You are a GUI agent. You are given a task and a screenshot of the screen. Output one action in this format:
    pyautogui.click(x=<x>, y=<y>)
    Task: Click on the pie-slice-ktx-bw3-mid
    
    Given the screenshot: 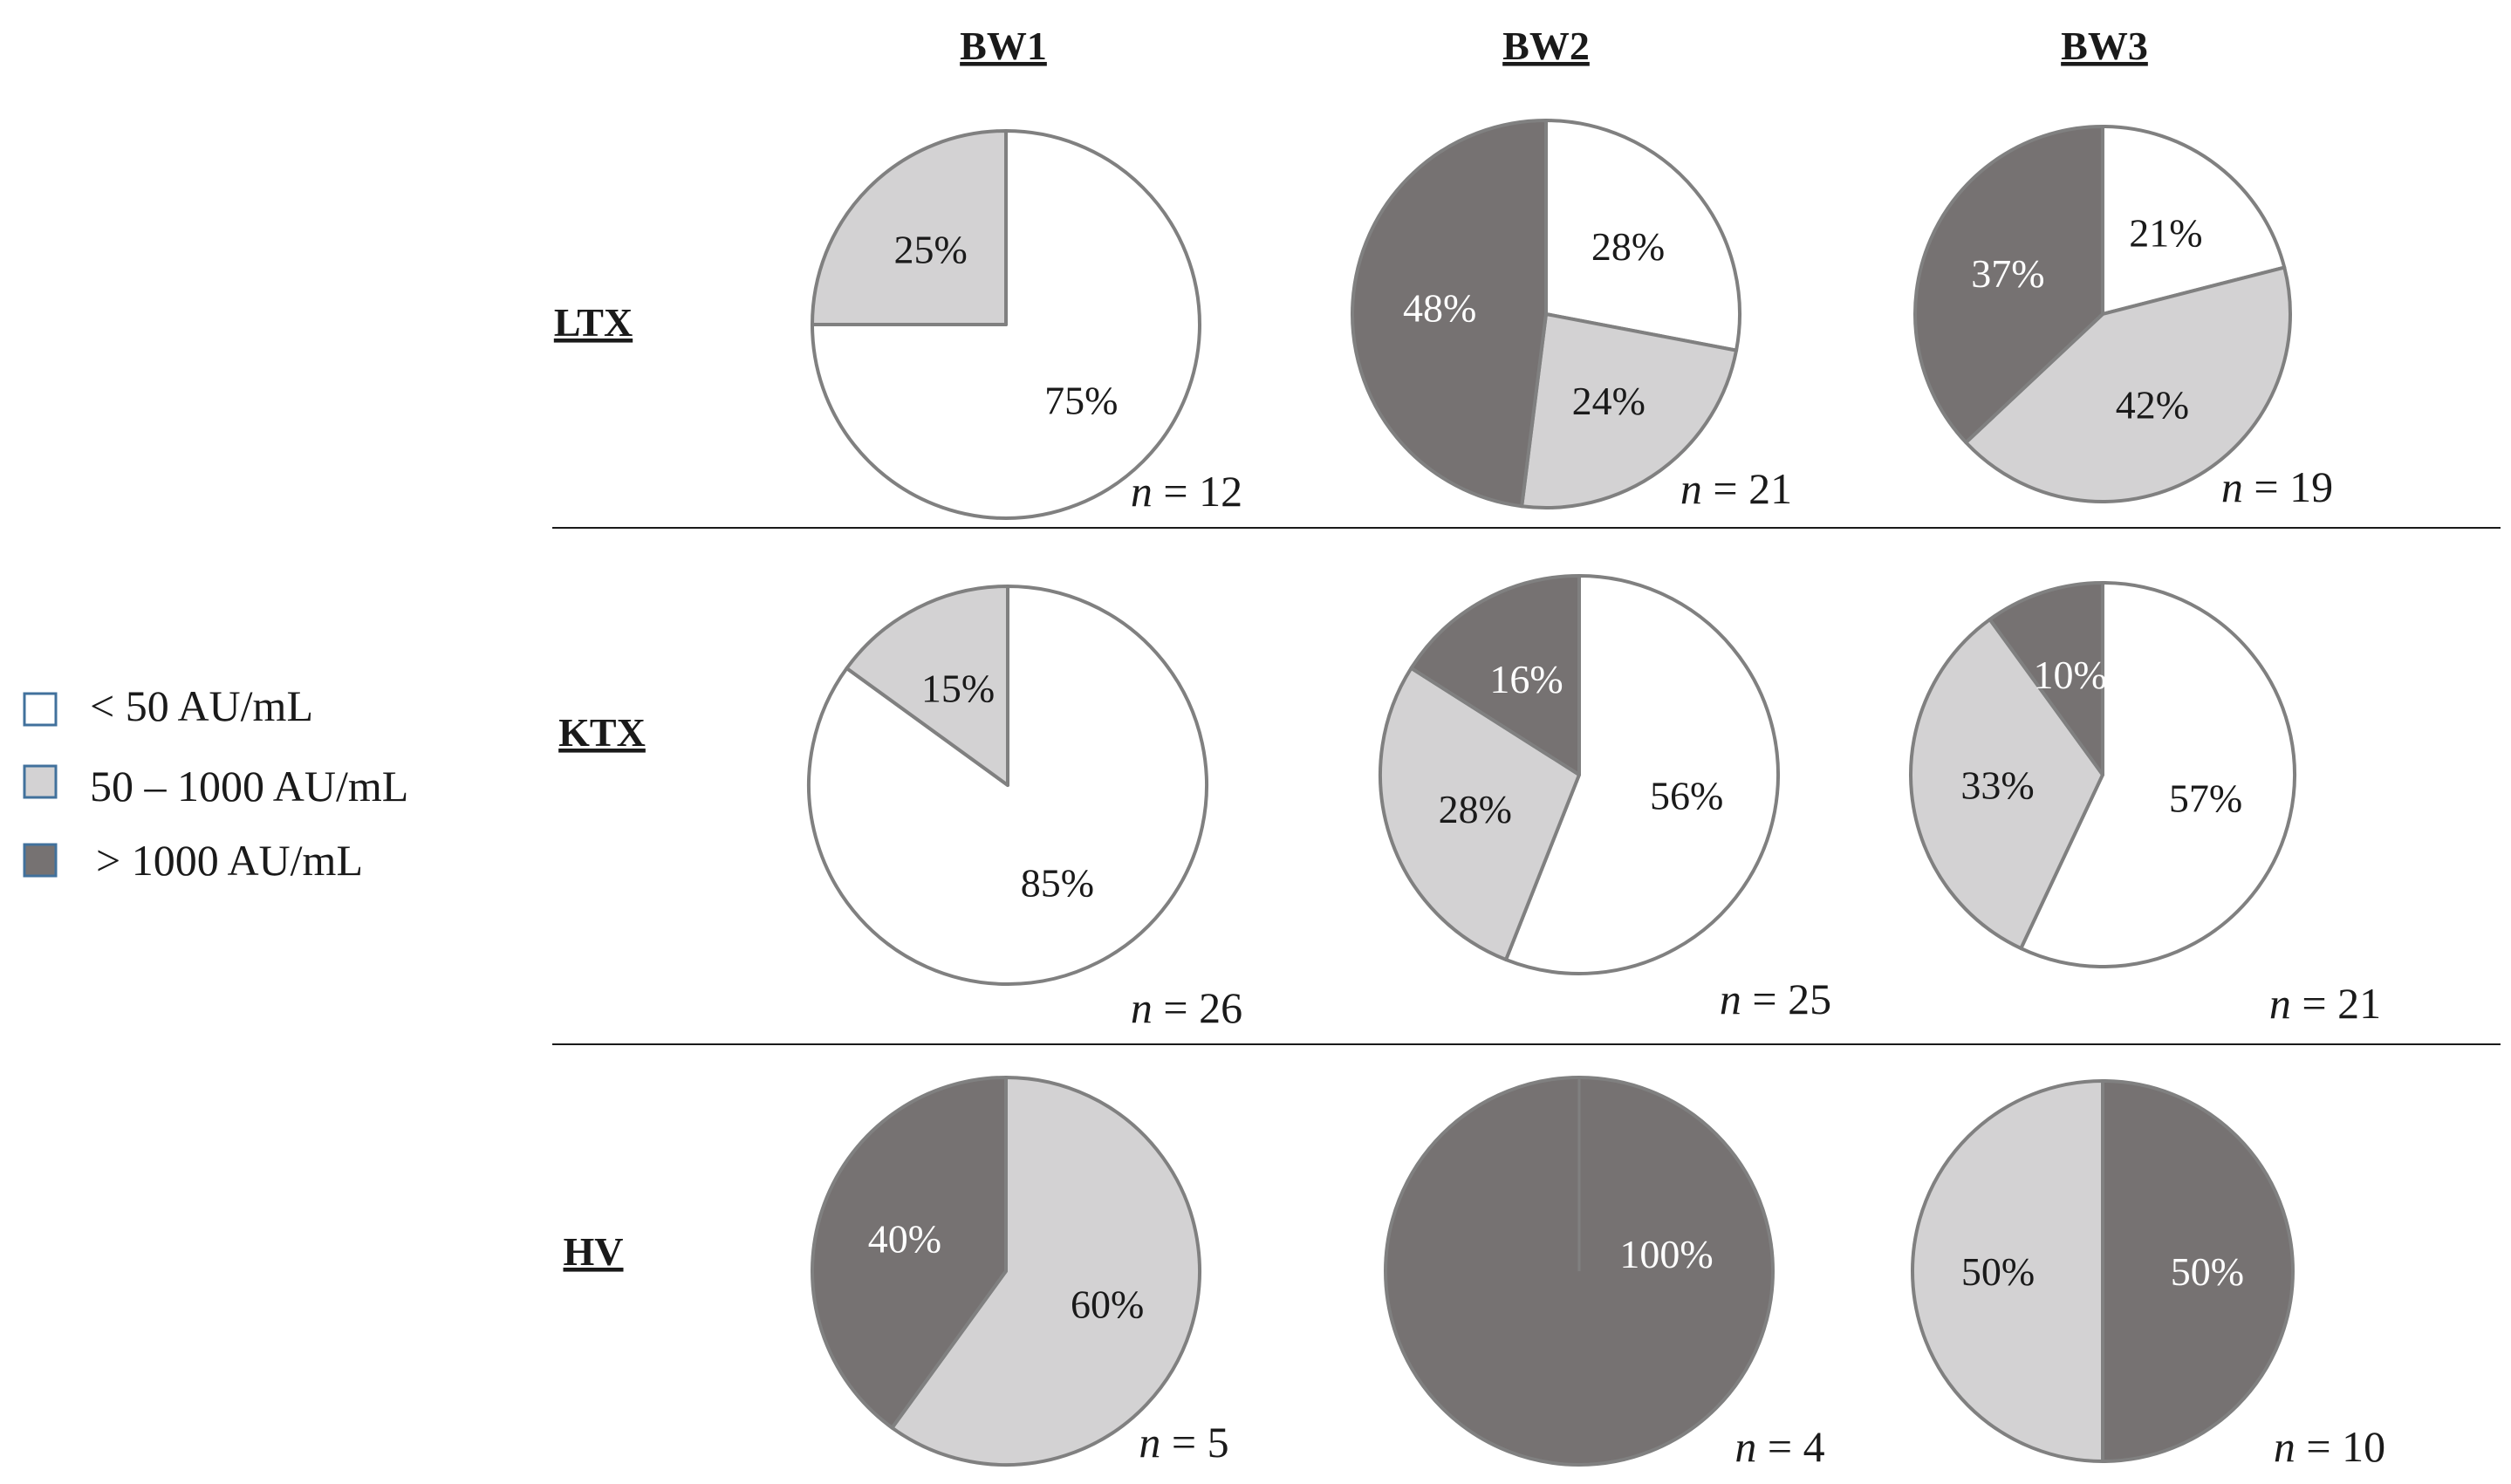 What is the action you would take?
    pyautogui.click(x=2006, y=784)
    